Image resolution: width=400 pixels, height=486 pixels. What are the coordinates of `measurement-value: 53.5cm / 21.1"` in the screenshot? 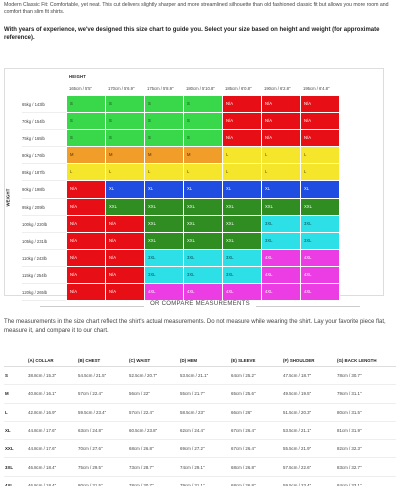 It's located at (297, 431).